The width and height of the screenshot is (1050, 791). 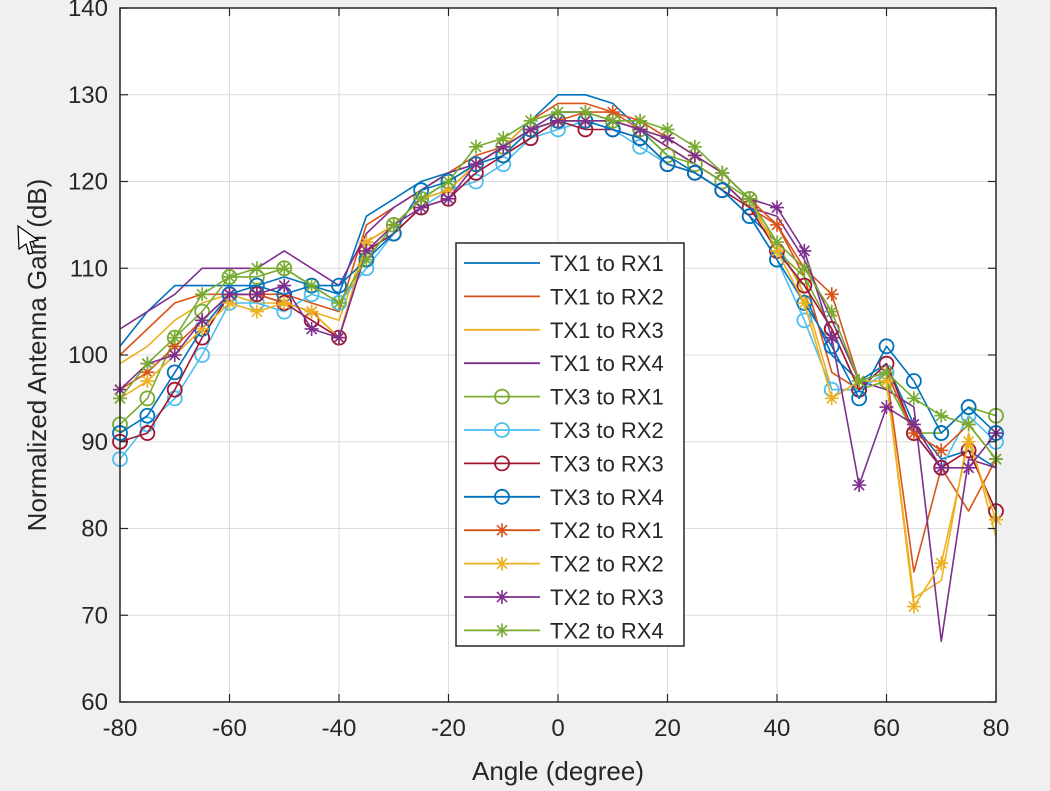 What do you see at coordinates (607, 296) in the screenshot?
I see `legend-label: TX1 to RX2` at bounding box center [607, 296].